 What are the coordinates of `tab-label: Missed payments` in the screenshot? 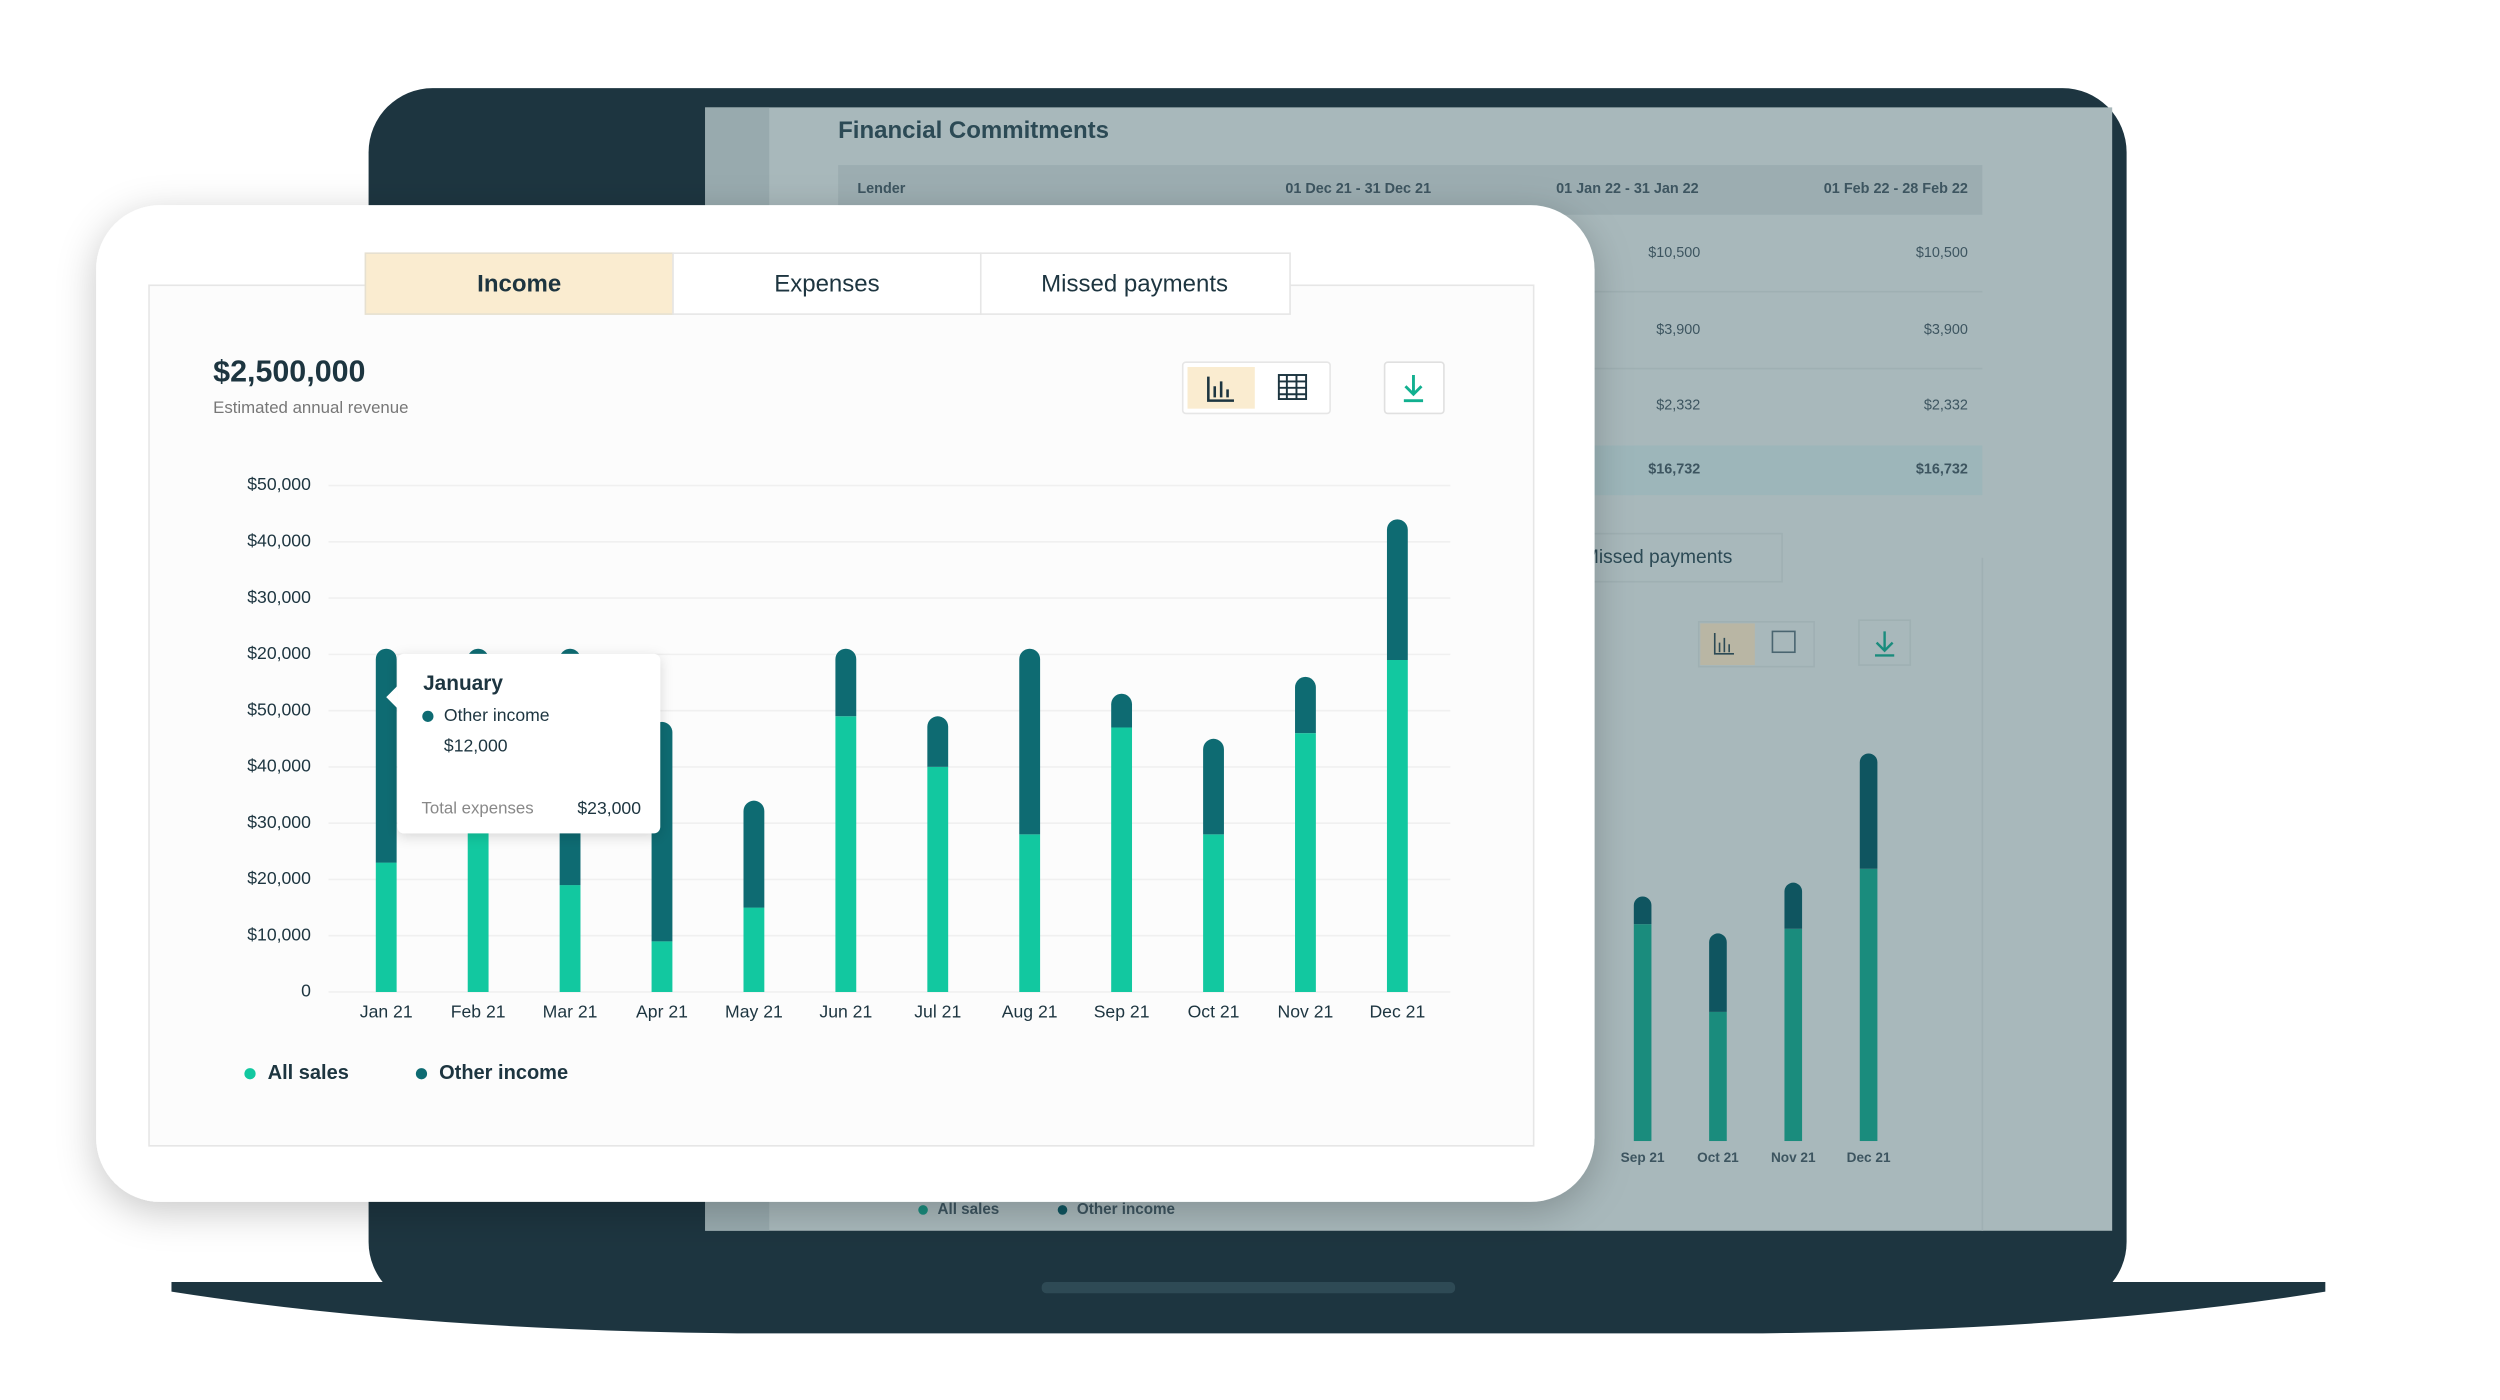 It's located at (1134, 284).